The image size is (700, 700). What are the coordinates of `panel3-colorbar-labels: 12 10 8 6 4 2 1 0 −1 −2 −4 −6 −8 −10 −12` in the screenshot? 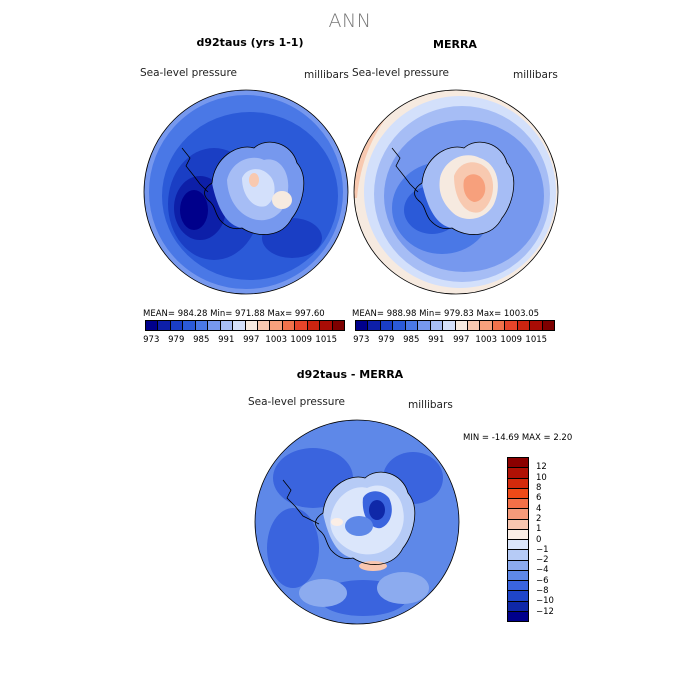 It's located at (556, 539).